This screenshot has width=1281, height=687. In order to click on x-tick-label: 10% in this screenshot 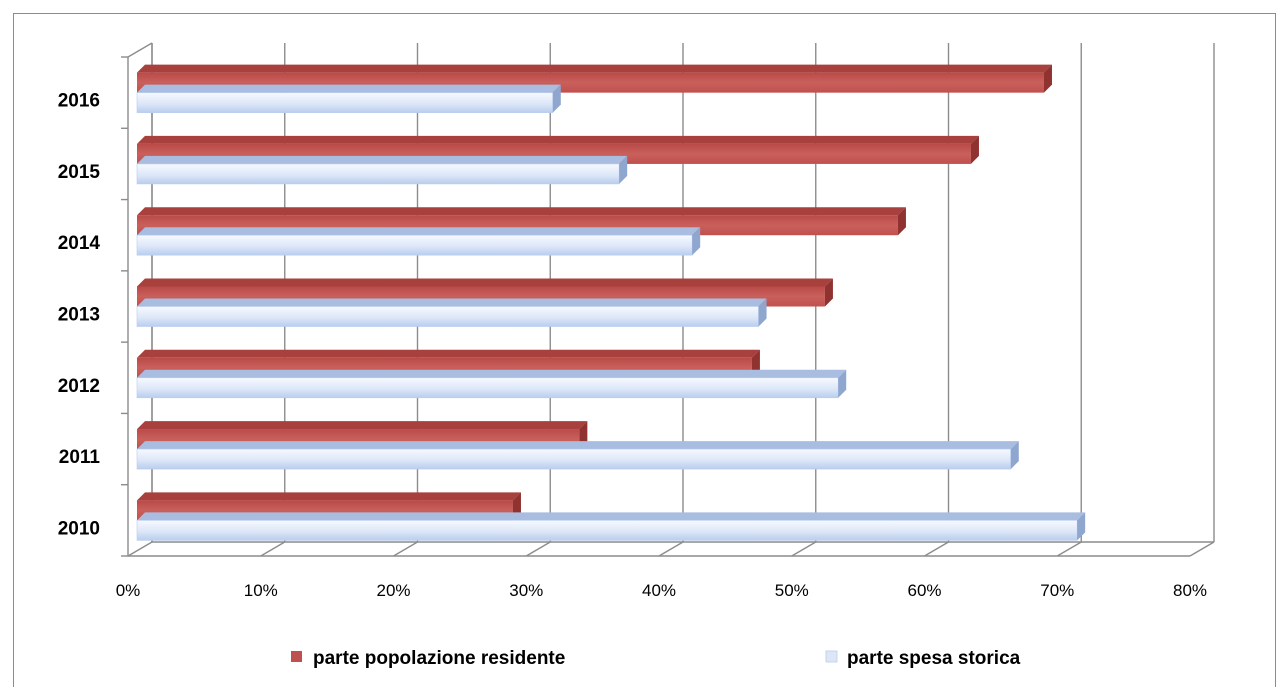, I will do `click(261, 590)`.